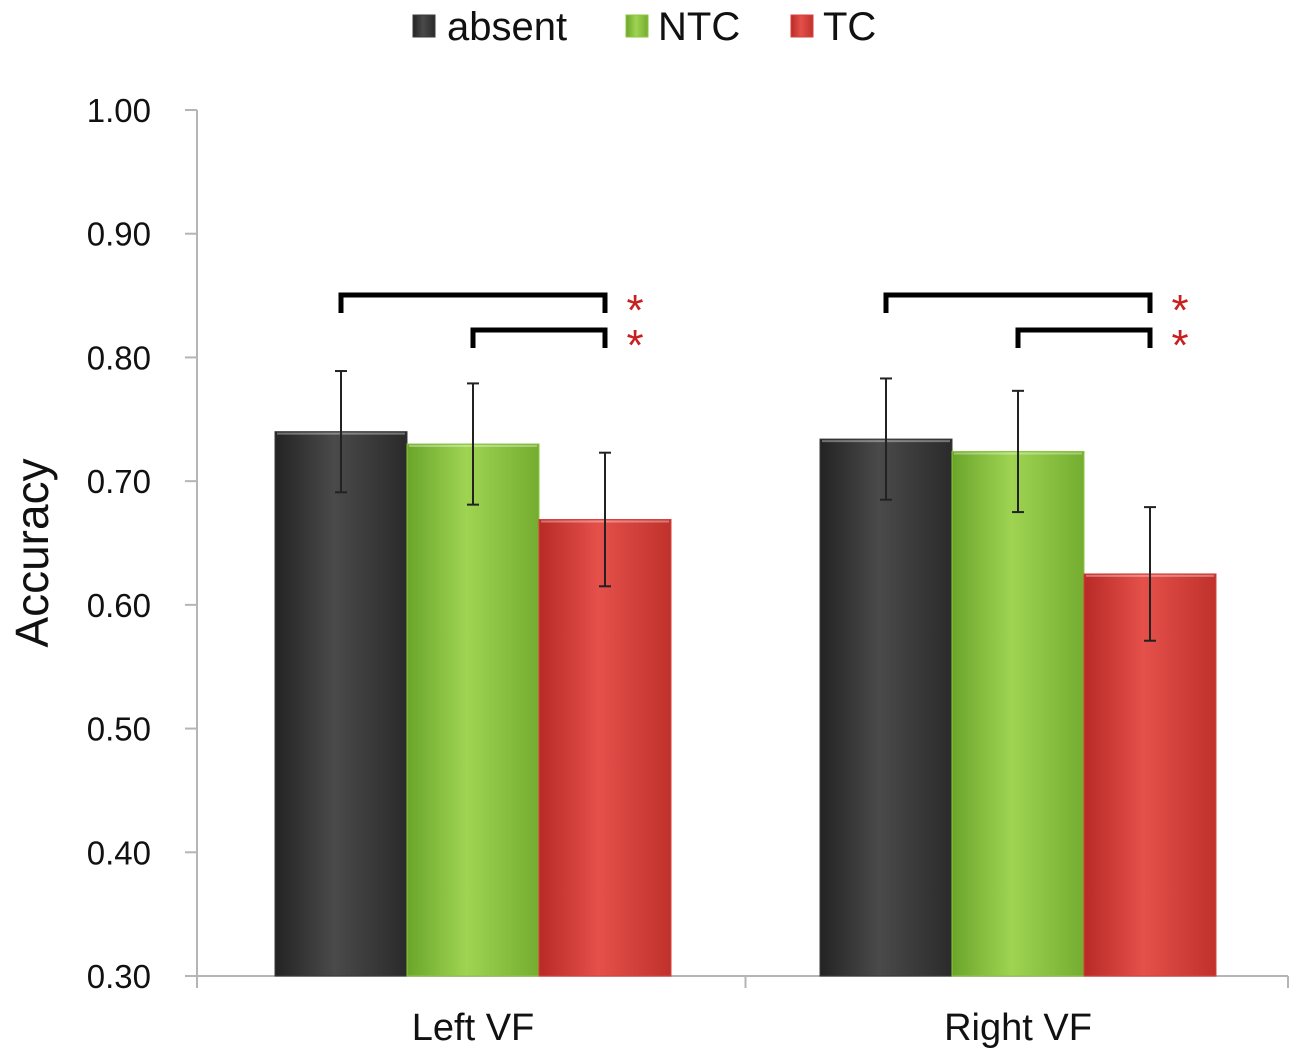 The height and width of the screenshot is (1063, 1300). Describe the element at coordinates (849, 27) in the screenshot. I see `legend-label-tc: TC` at that location.